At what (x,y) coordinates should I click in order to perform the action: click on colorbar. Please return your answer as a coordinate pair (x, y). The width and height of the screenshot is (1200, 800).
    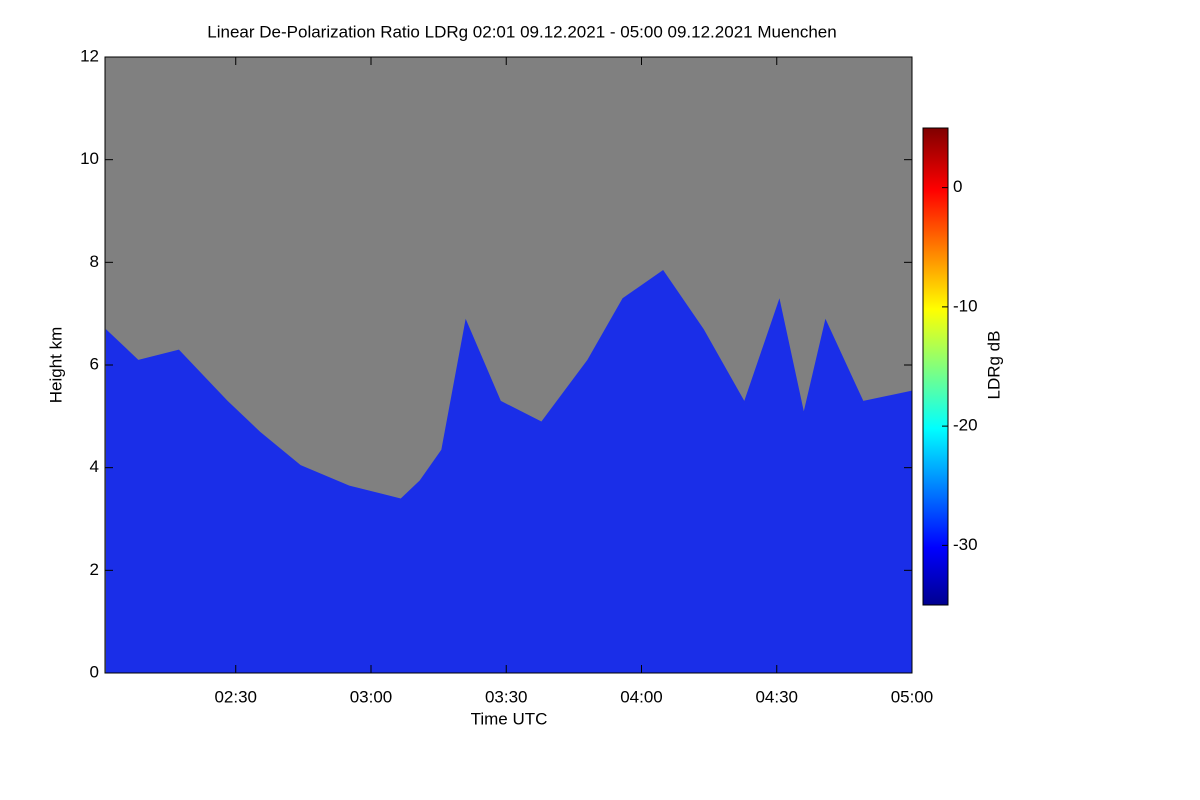
    Looking at the image, I should click on (935, 366).